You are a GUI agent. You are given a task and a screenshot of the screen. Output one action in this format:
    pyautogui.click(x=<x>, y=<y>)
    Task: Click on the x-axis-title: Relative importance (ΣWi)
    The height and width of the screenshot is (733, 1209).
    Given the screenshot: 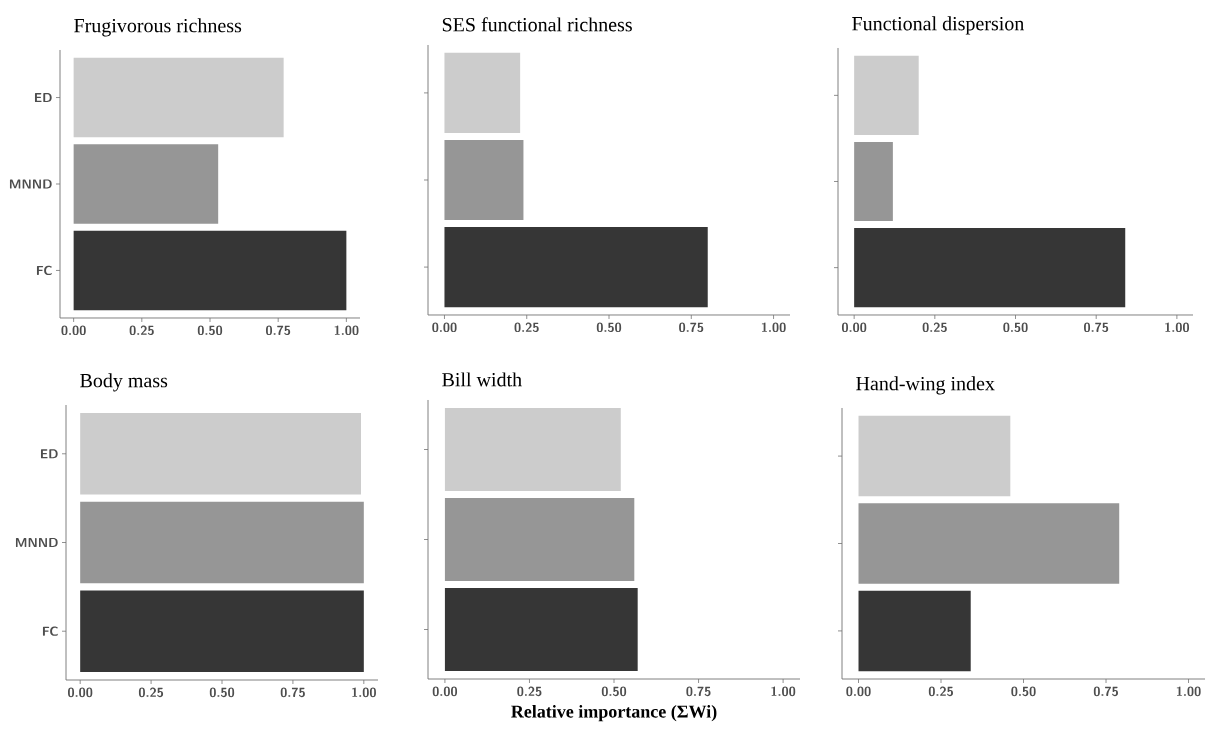 What is the action you would take?
    pyautogui.click(x=614, y=713)
    